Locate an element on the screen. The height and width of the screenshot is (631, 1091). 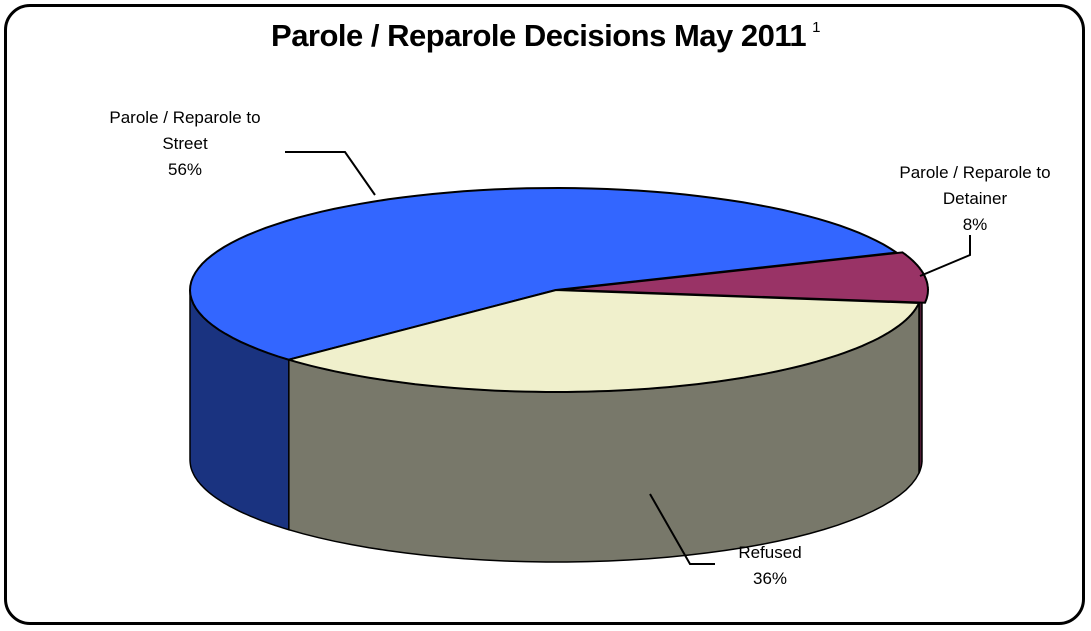
label-detainer-line2: Detainer is located at coordinates (975, 198).